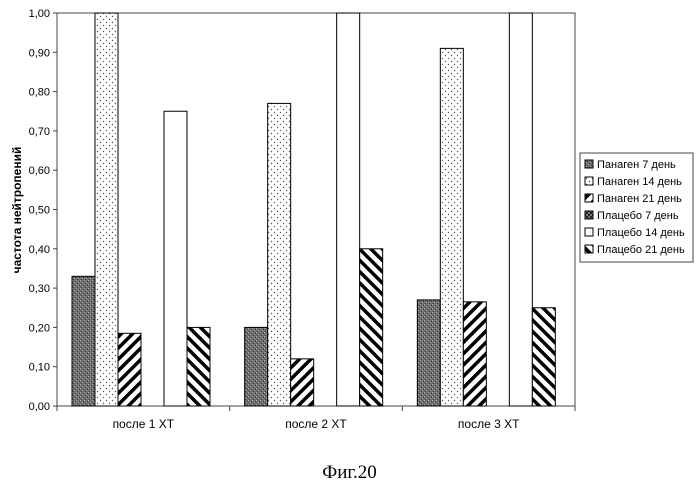 The height and width of the screenshot is (493, 699). Describe the element at coordinates (639, 182) in the screenshot. I see `legend-label: Панаген 14 день` at that location.